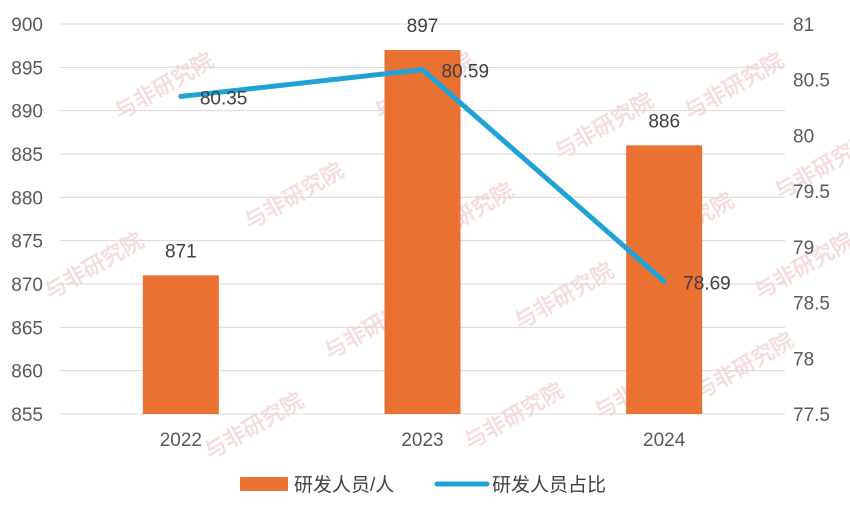 This screenshot has width=850, height=509. I want to click on y-right-tick-label: 81, so click(803, 25).